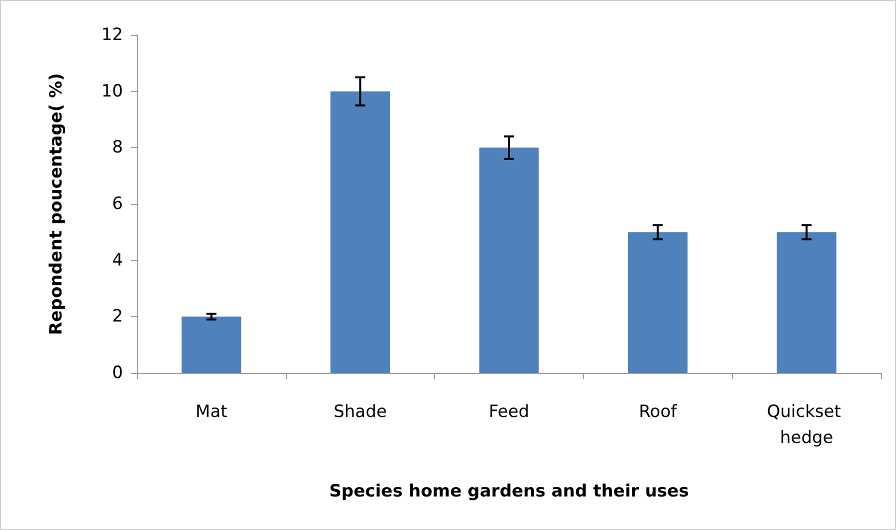 Image resolution: width=896 pixels, height=530 pixels. Describe the element at coordinates (806, 425) in the screenshot. I see `x-tick-label: Quickset hedge` at that location.